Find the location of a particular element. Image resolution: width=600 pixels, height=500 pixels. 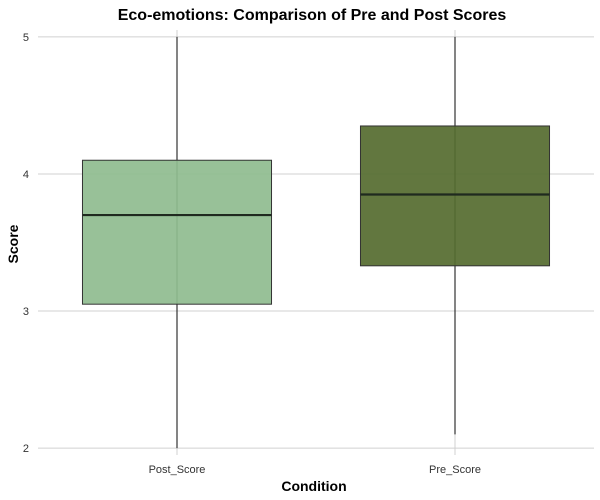

y-tick-labels: 2 3 4 5 is located at coordinates (26, 243).